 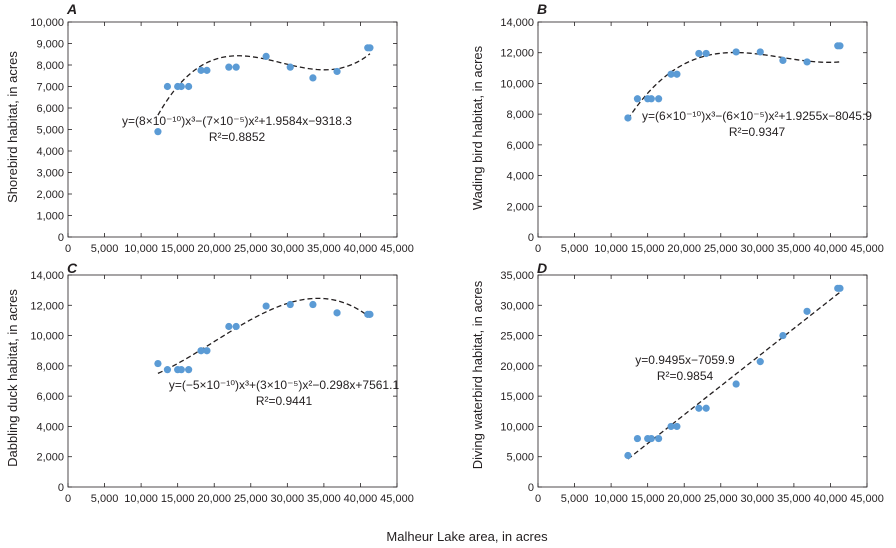 I want to click on panel-a-x-tick-label: 40,000, so click(x=361, y=249).